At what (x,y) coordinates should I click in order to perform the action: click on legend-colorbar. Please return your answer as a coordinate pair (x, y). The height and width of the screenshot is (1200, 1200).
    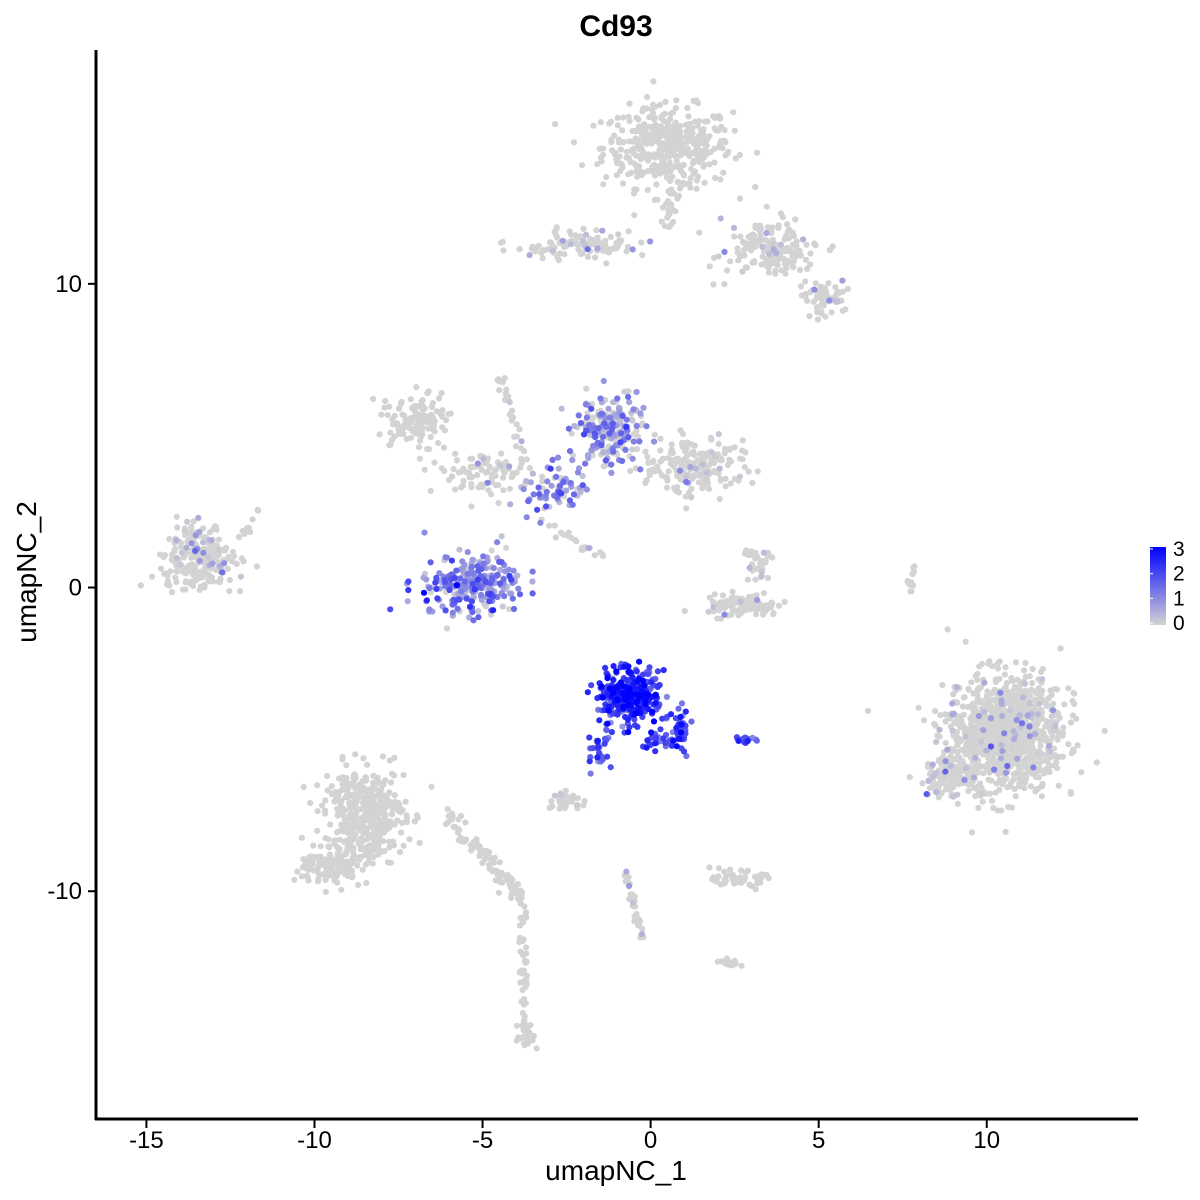
    Looking at the image, I should click on (1158, 586).